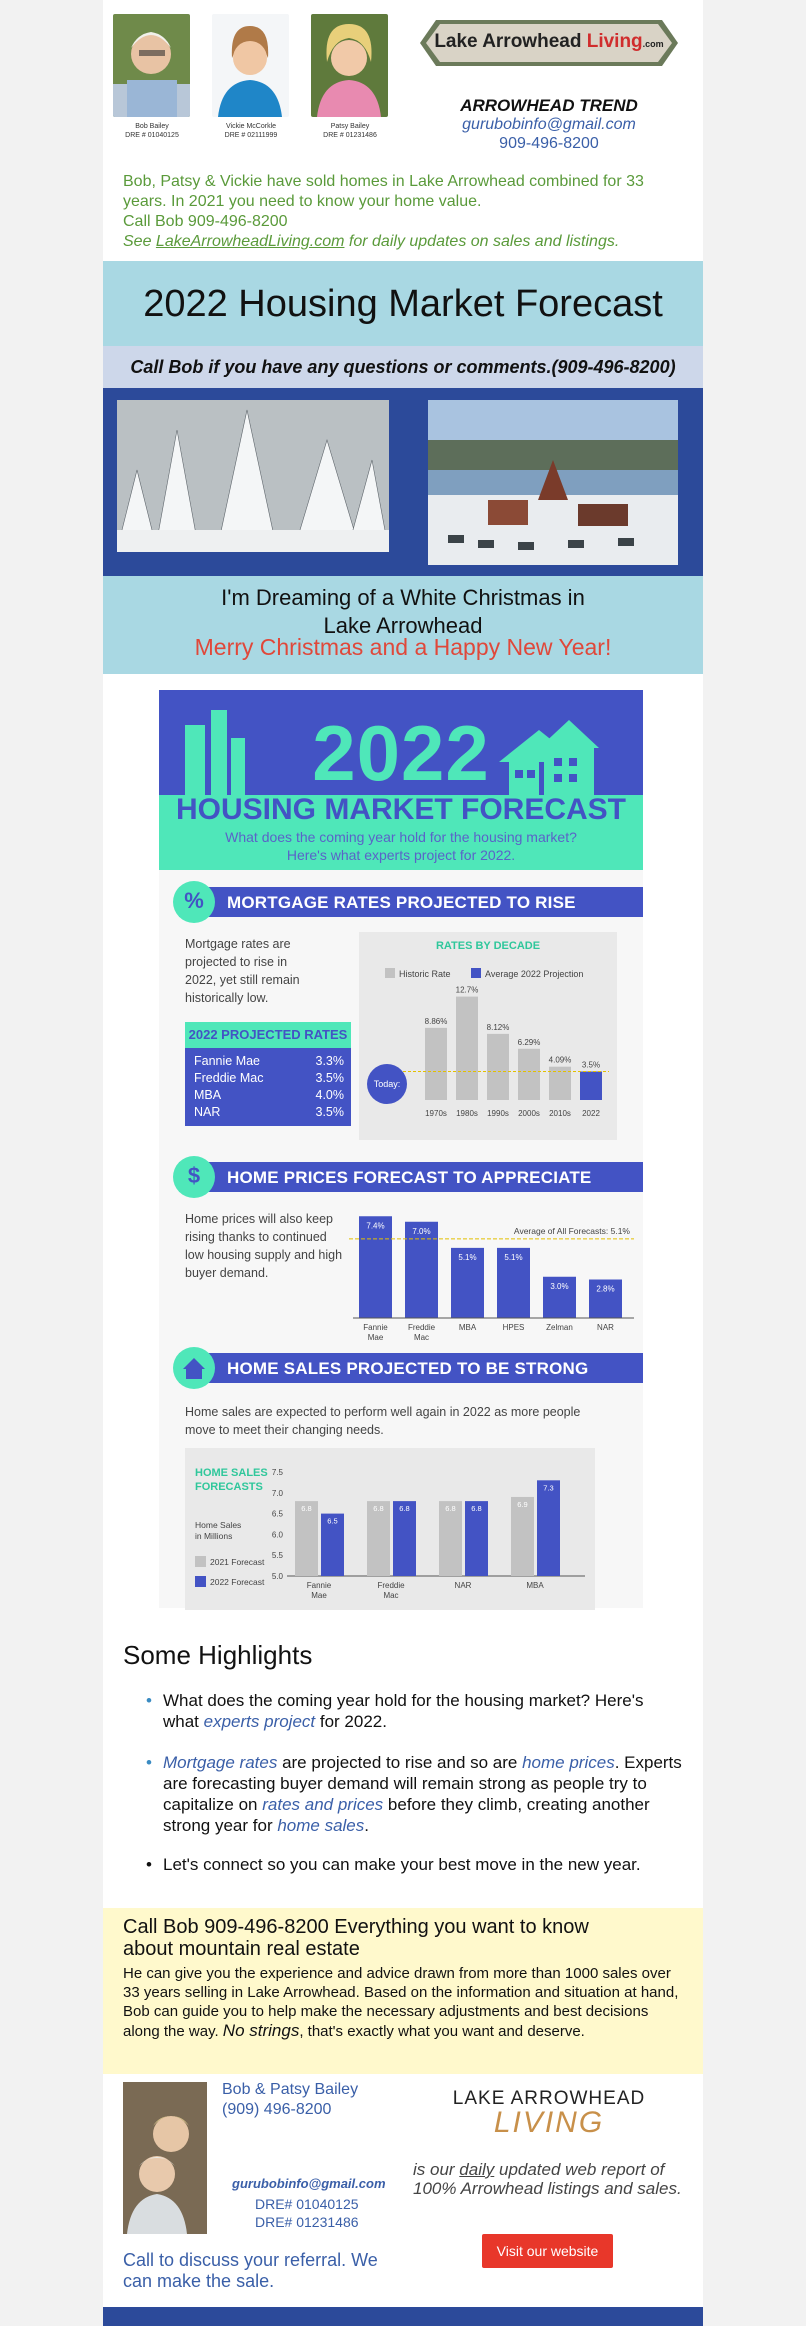 This screenshot has width=806, height=2326. What do you see at coordinates (269, 1112) in the screenshot?
I see `rate-row: NAR 3.5%` at bounding box center [269, 1112].